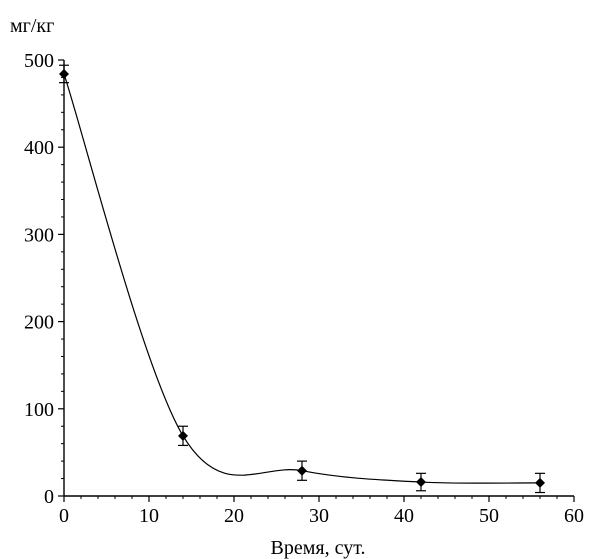 The height and width of the screenshot is (559, 590). What do you see at coordinates (39, 148) in the screenshot?
I see `y-tick-label: 400` at bounding box center [39, 148].